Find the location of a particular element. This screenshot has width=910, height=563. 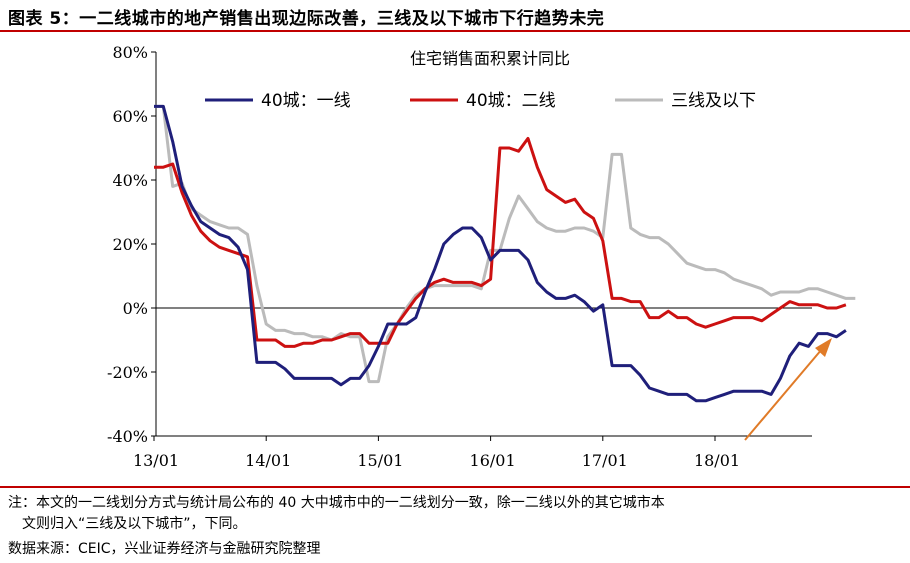

legend: 40城：一线 40城：二线 三线及以下 is located at coordinates (480, 101).